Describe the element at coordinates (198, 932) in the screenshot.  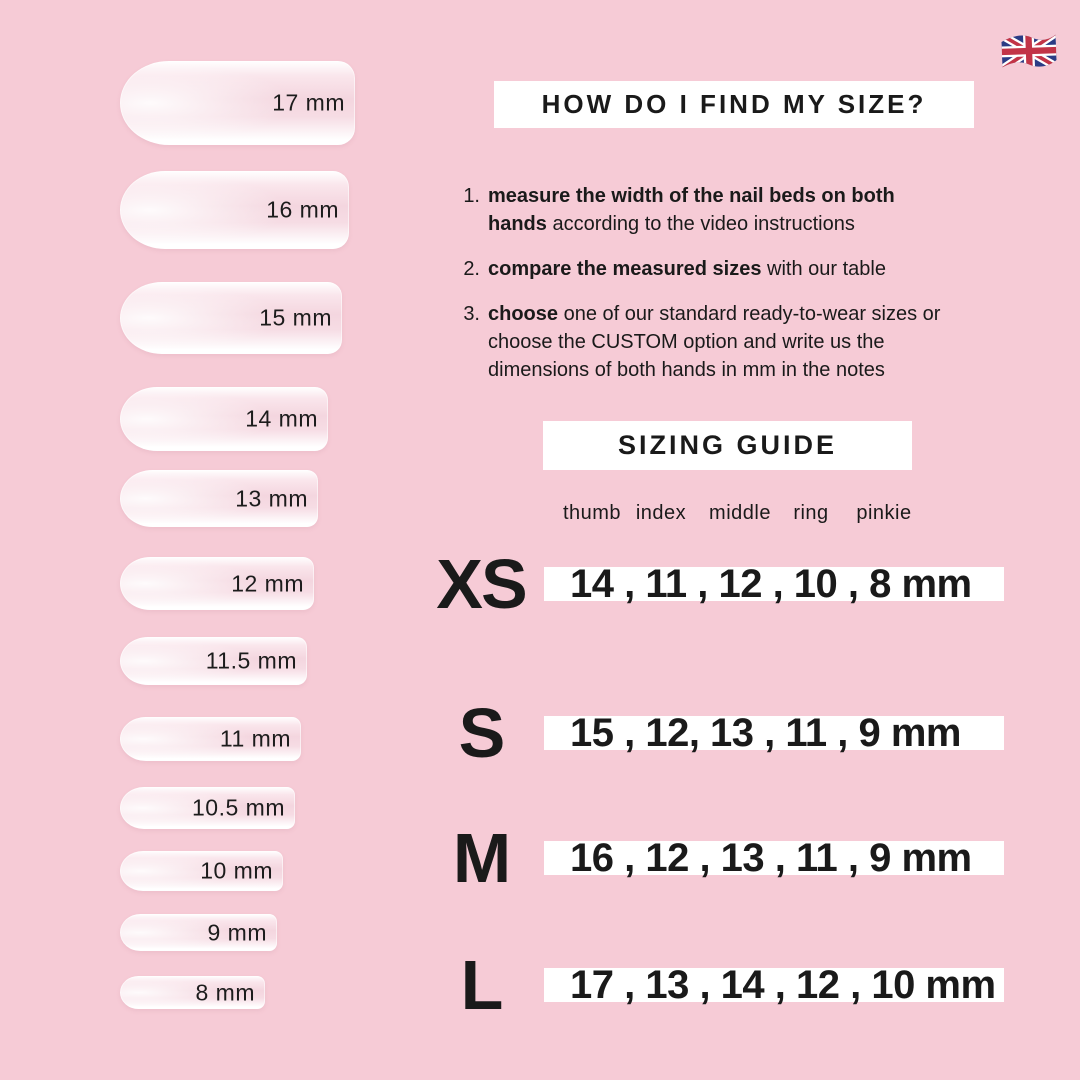
I see `nail-size-illustration: 9 mm` at that location.